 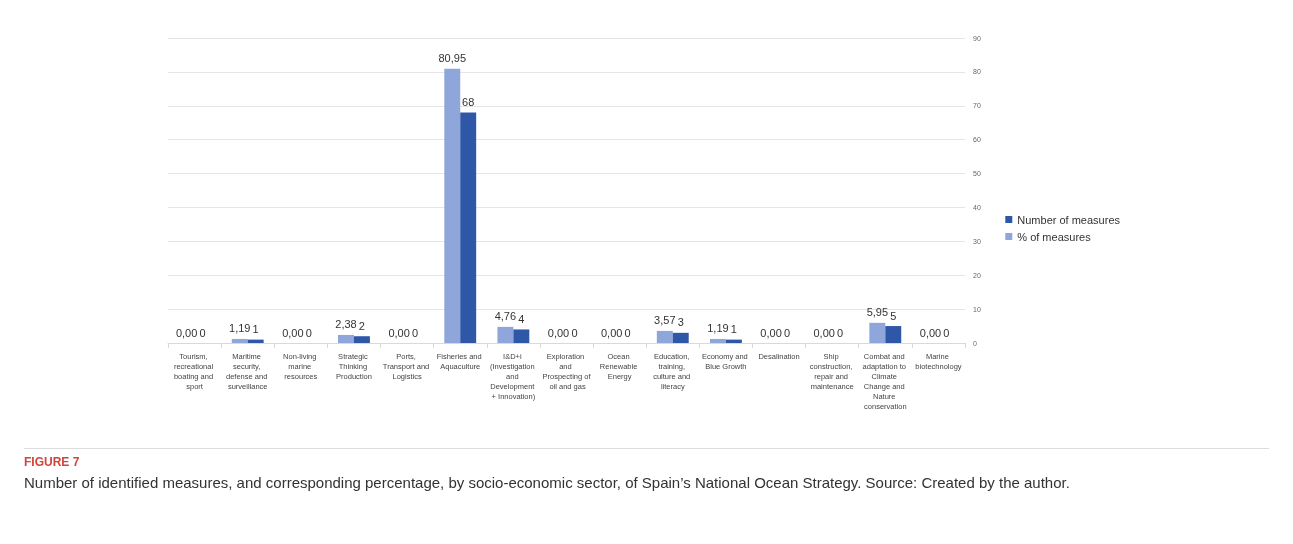 What do you see at coordinates (52, 462) in the screenshot?
I see `text: FIGURE 7` at bounding box center [52, 462].